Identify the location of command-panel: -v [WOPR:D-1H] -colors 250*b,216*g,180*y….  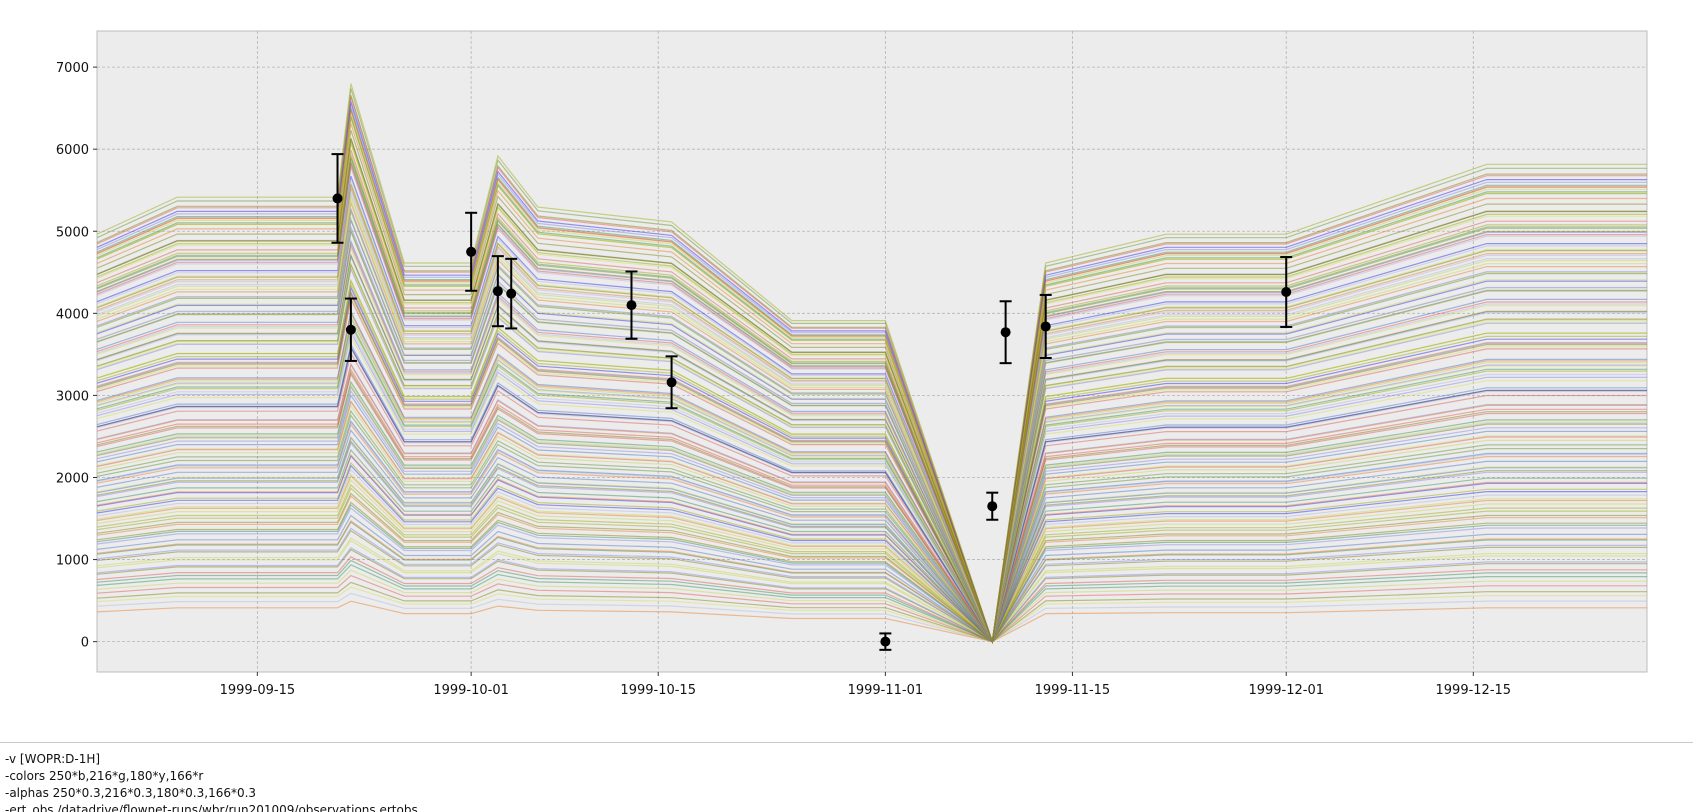
(846, 777).